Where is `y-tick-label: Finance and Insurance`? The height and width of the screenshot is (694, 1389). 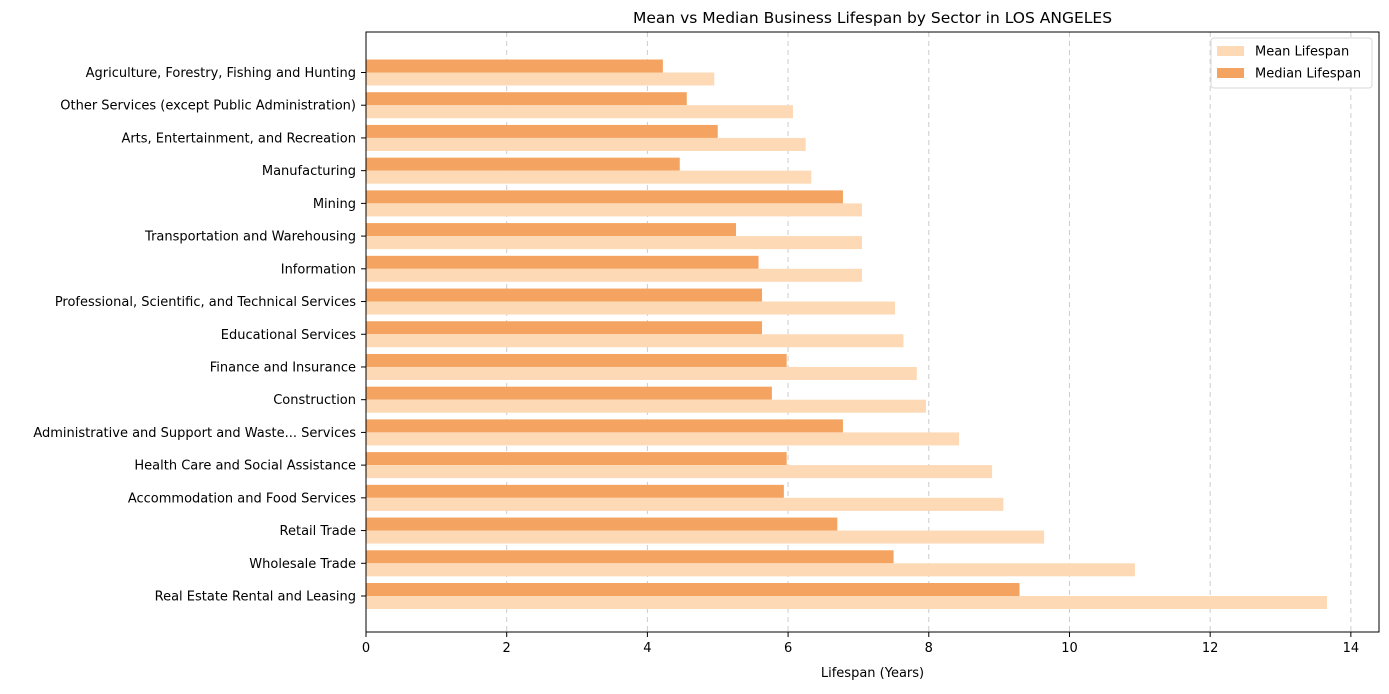 y-tick-label: Finance and Insurance is located at coordinates (283, 367).